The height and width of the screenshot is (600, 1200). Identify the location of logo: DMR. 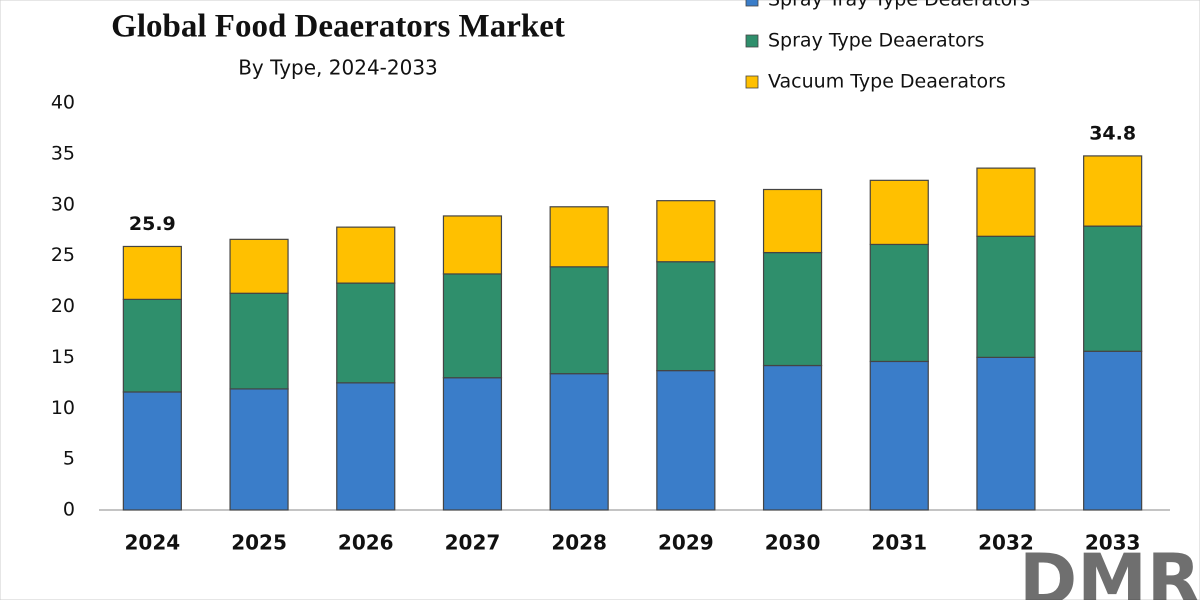
(1109, 569).